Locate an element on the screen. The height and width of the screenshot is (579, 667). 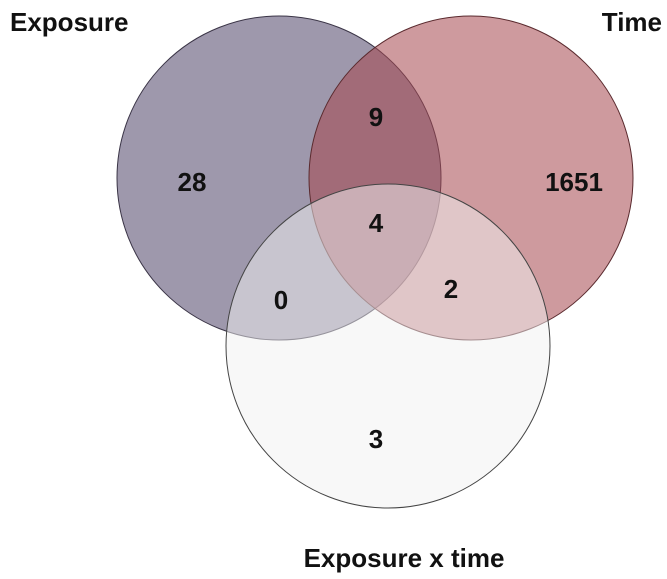
exposure-x-time-label: Exposure x time is located at coordinates (404, 558).